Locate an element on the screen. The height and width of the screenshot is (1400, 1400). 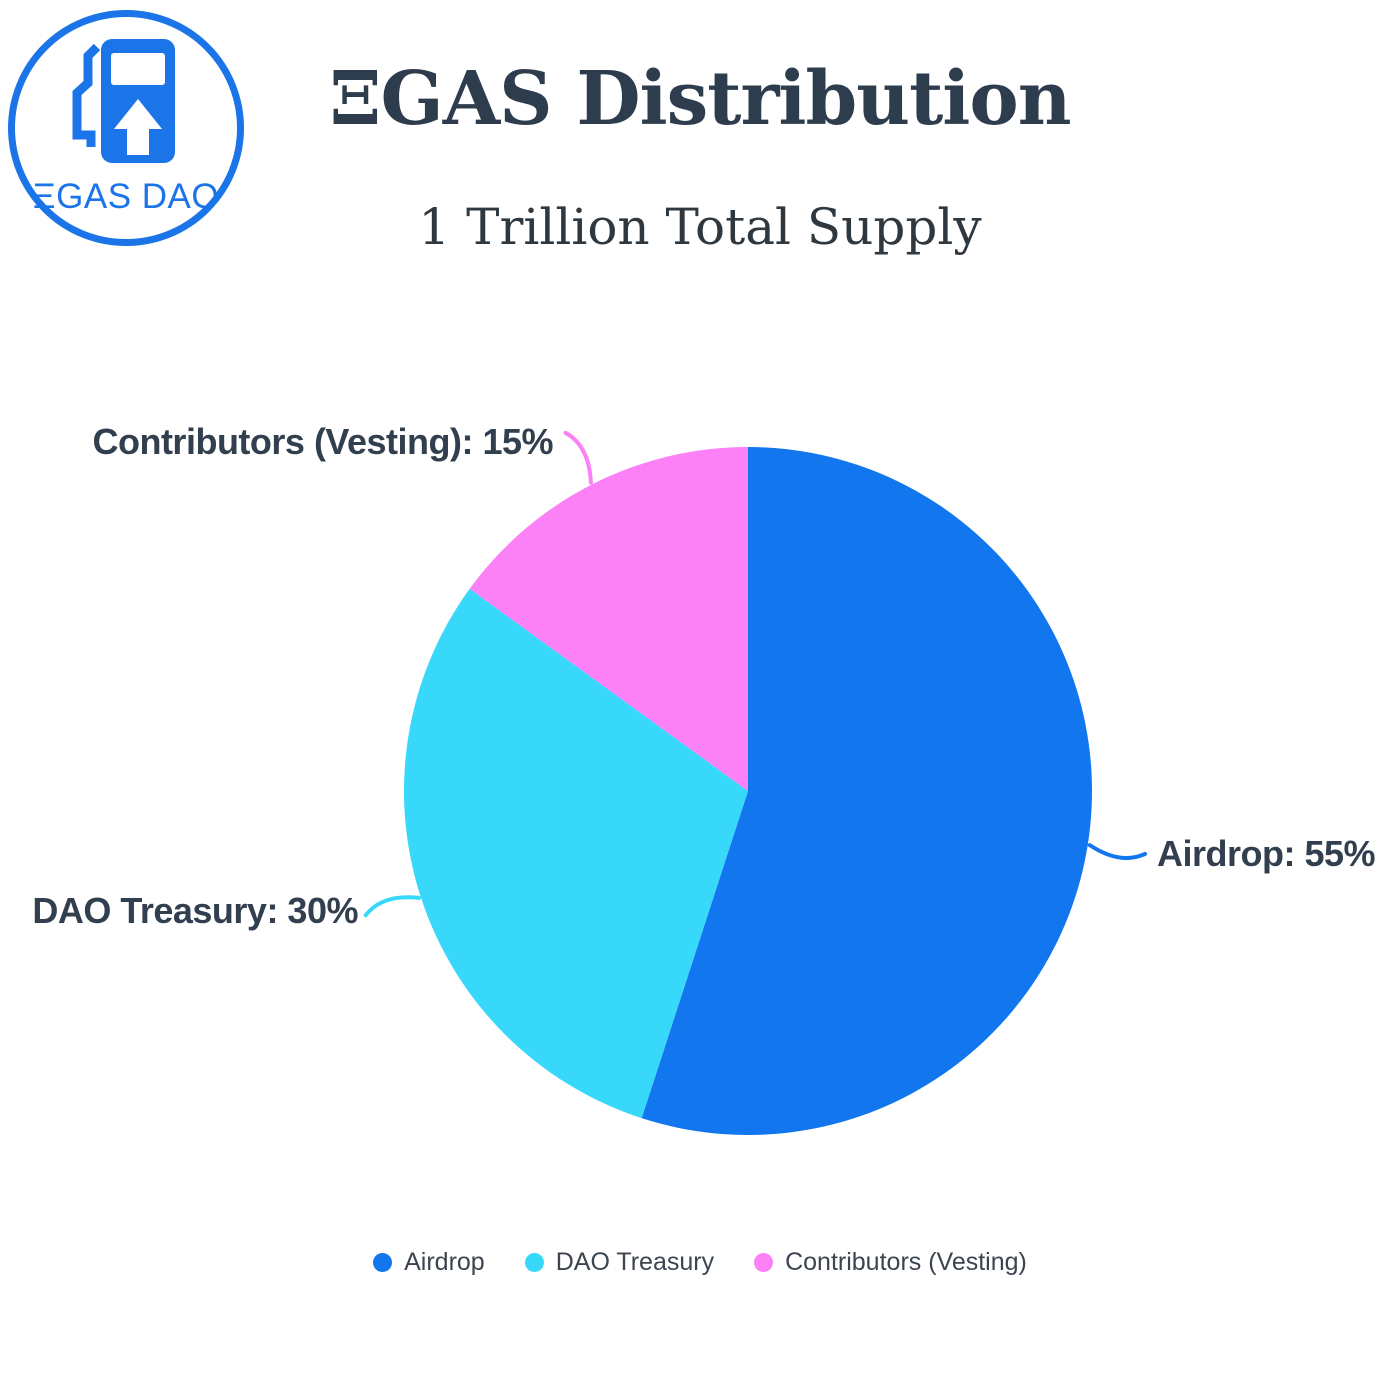
legend-item-dao-treasury: DAO Treasury is located at coordinates (619, 1262).